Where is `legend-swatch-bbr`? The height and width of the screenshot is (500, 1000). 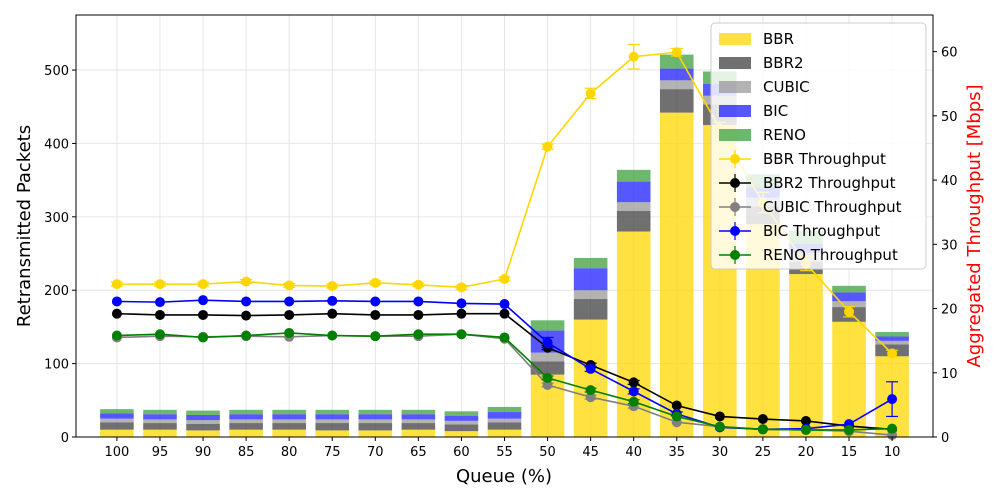
legend-swatch-bbr is located at coordinates (735, 39).